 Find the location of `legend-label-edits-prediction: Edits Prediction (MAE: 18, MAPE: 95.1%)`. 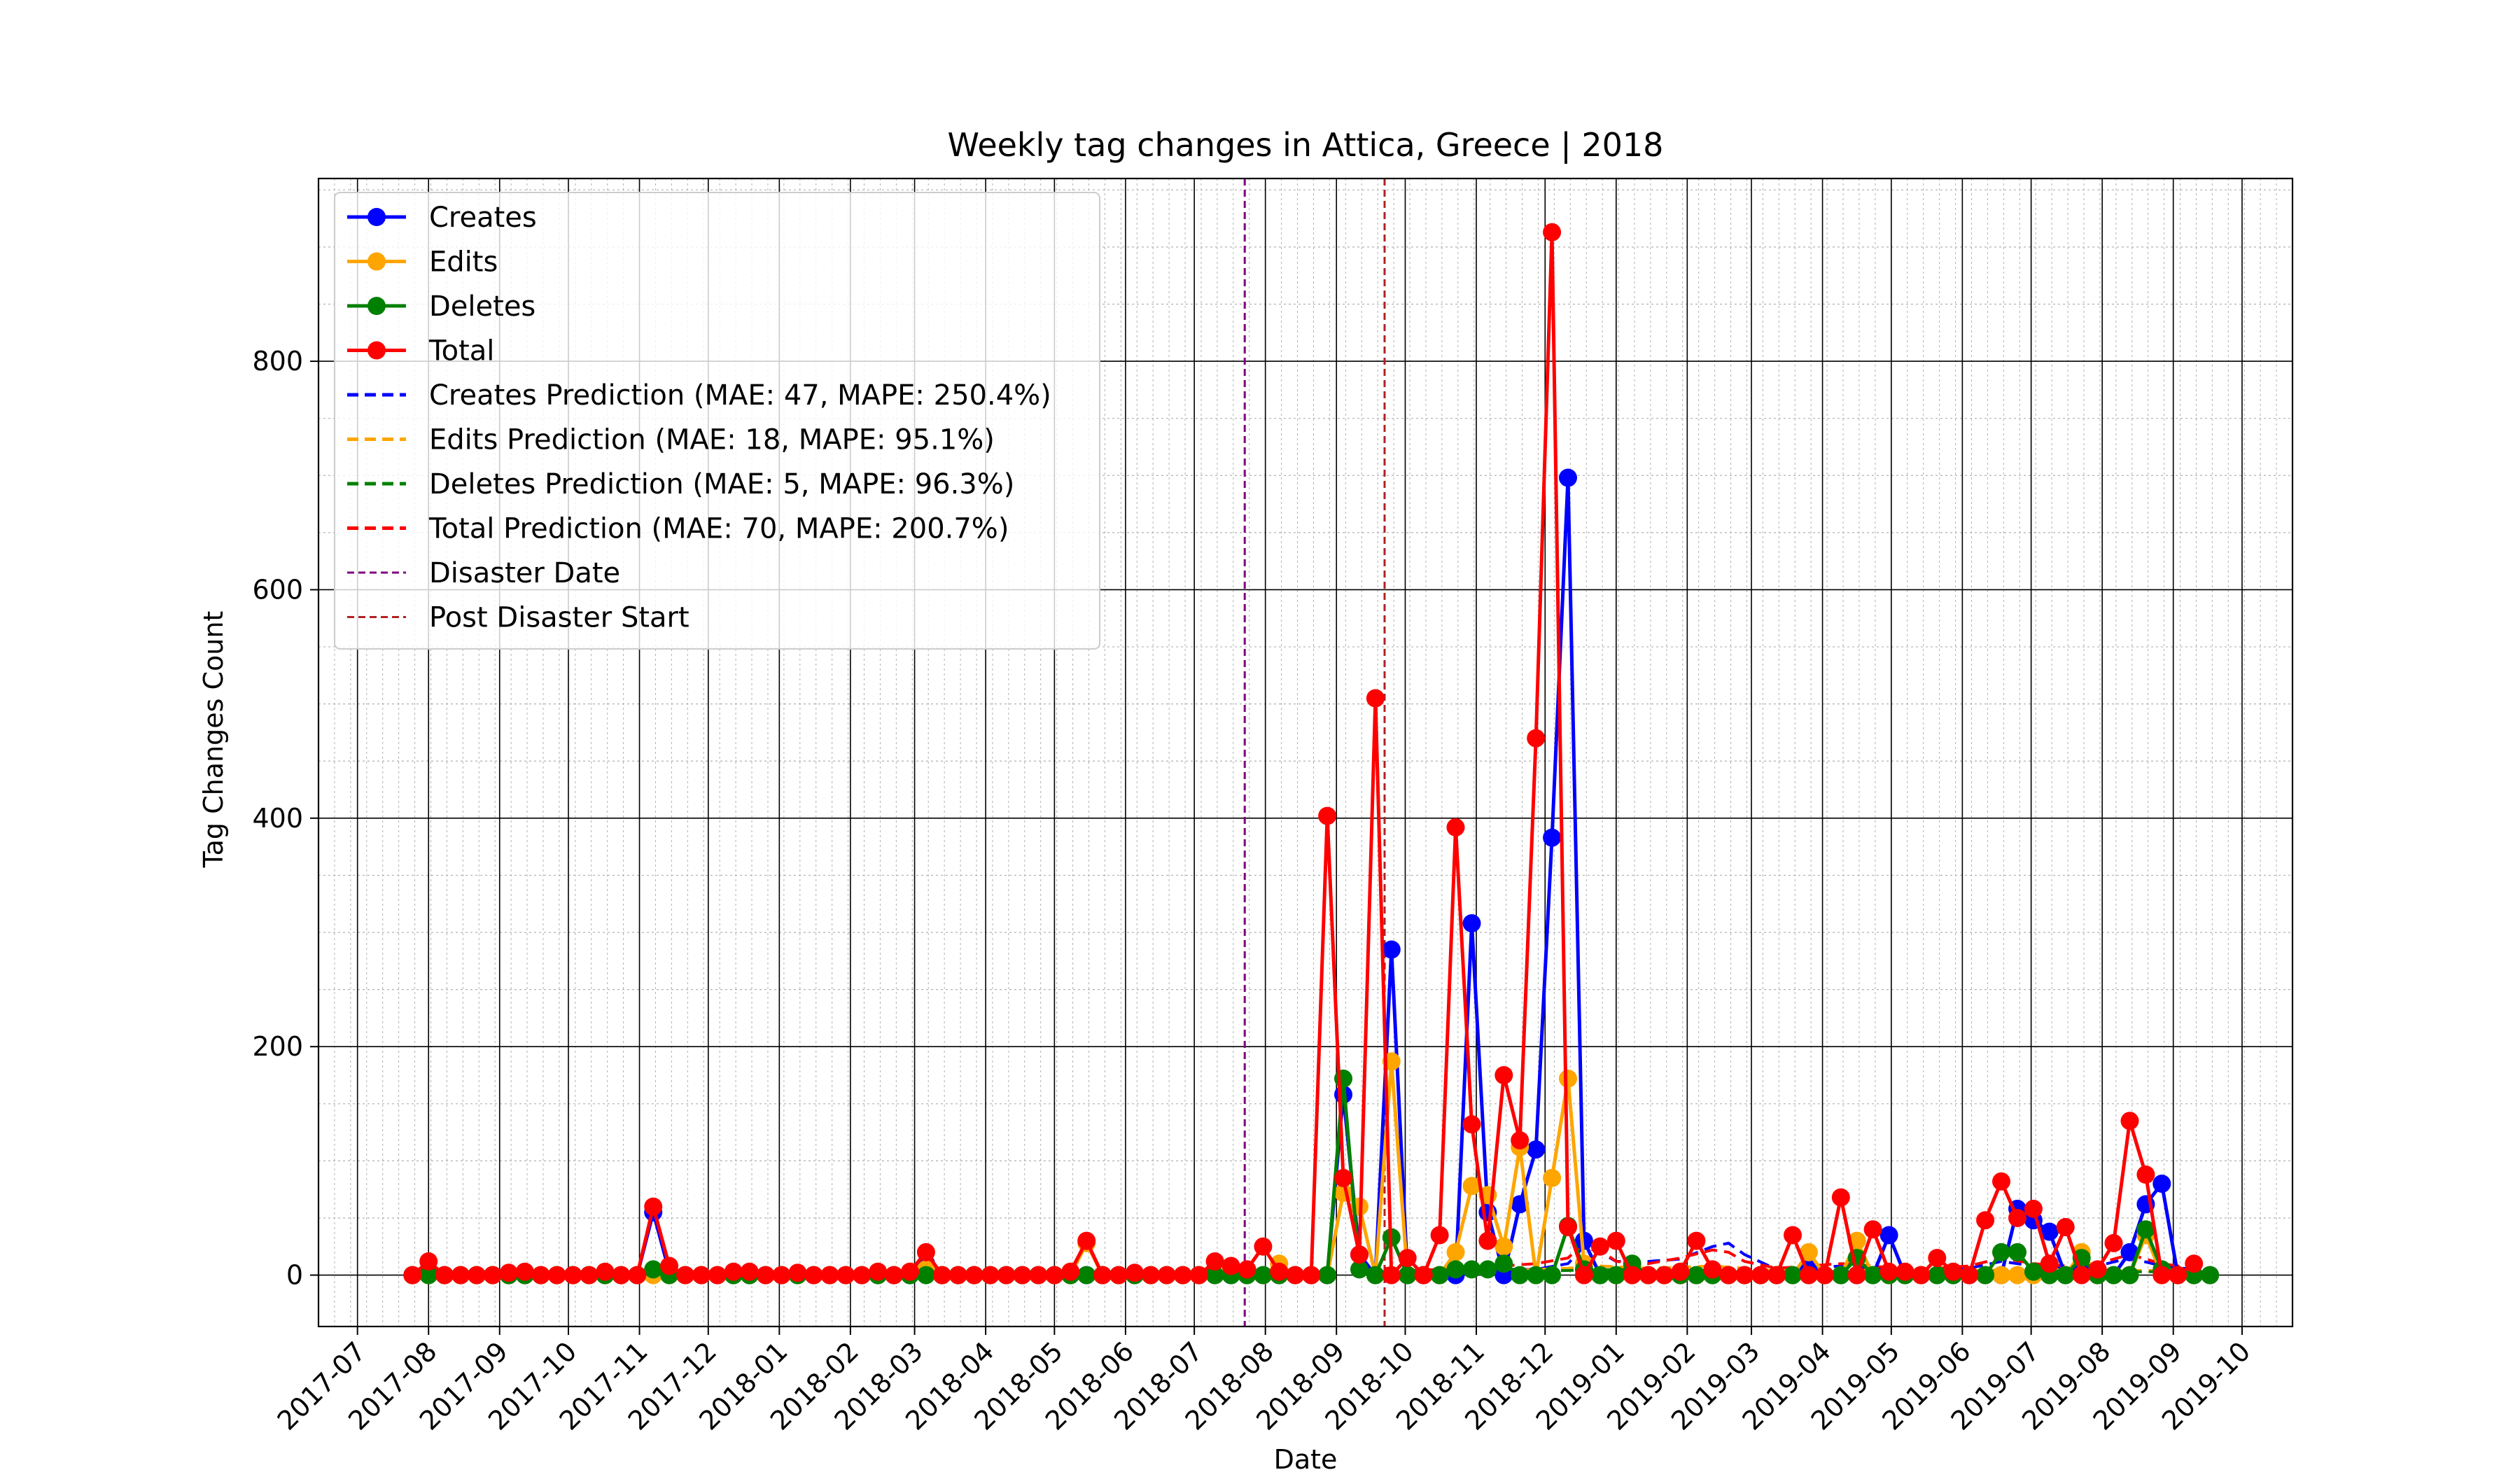

legend-label-edits-prediction: Edits Prediction (MAE: 18, MAPE: 95.1%) is located at coordinates (712, 440).